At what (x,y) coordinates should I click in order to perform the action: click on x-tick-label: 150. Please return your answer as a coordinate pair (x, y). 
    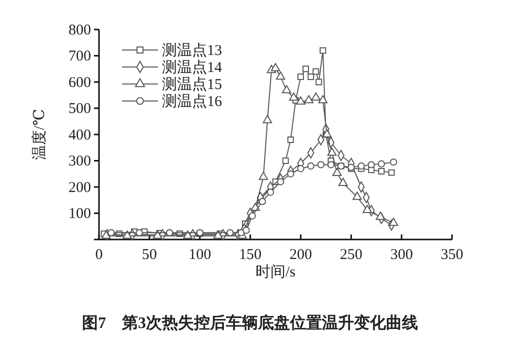
    Looking at the image, I should click on (250, 255).